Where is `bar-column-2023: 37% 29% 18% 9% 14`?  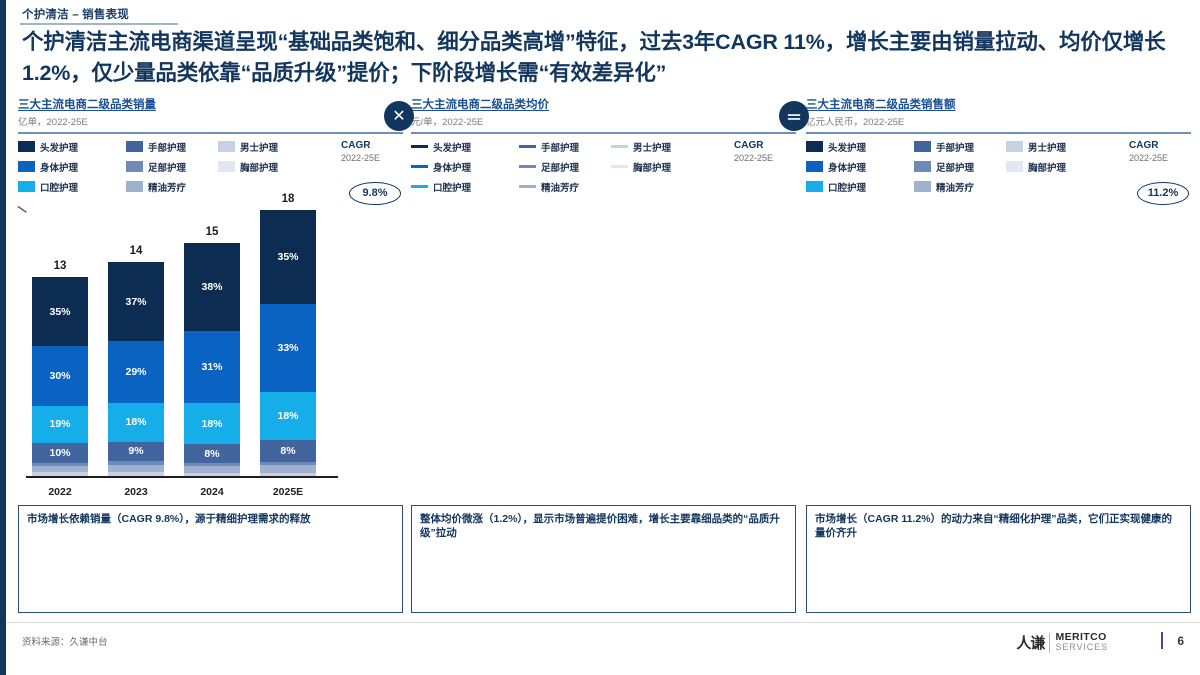
bar-column-2023: 37% 29% 18% 9% 14 is located at coordinates (136, 360).